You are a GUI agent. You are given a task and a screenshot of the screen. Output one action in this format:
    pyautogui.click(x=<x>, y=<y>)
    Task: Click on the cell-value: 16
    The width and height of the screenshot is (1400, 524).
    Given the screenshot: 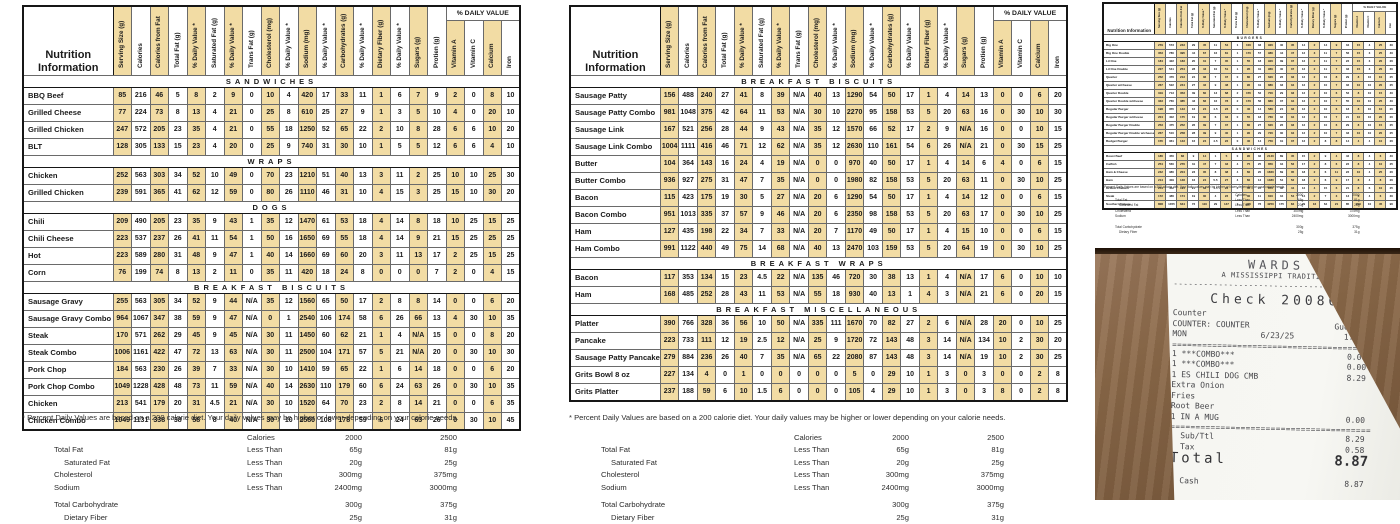 What is the action you would take?
    pyautogui.click(x=289, y=238)
    